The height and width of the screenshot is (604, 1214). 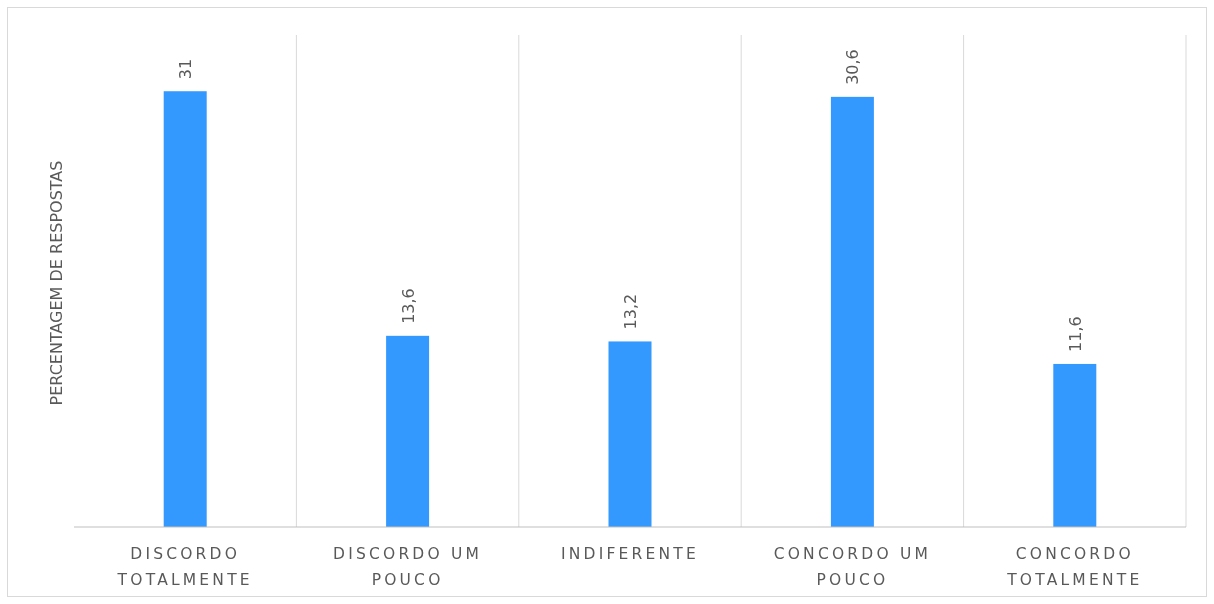 I want to click on data-label: 30,6, so click(x=853, y=67).